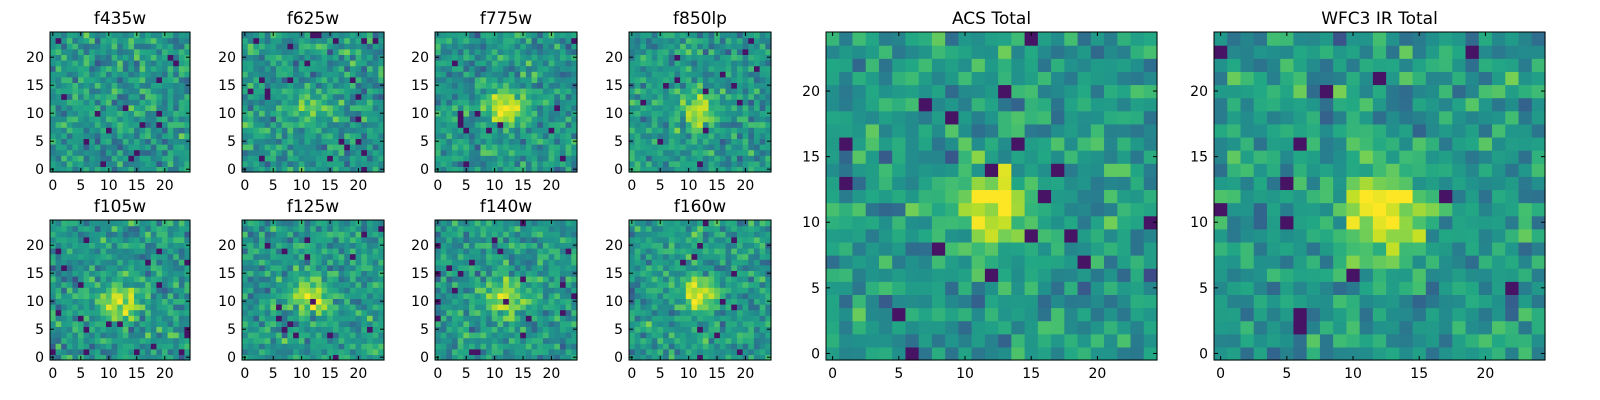  Describe the element at coordinates (52, 374) in the screenshot. I see `x-tick-label: 0` at that location.